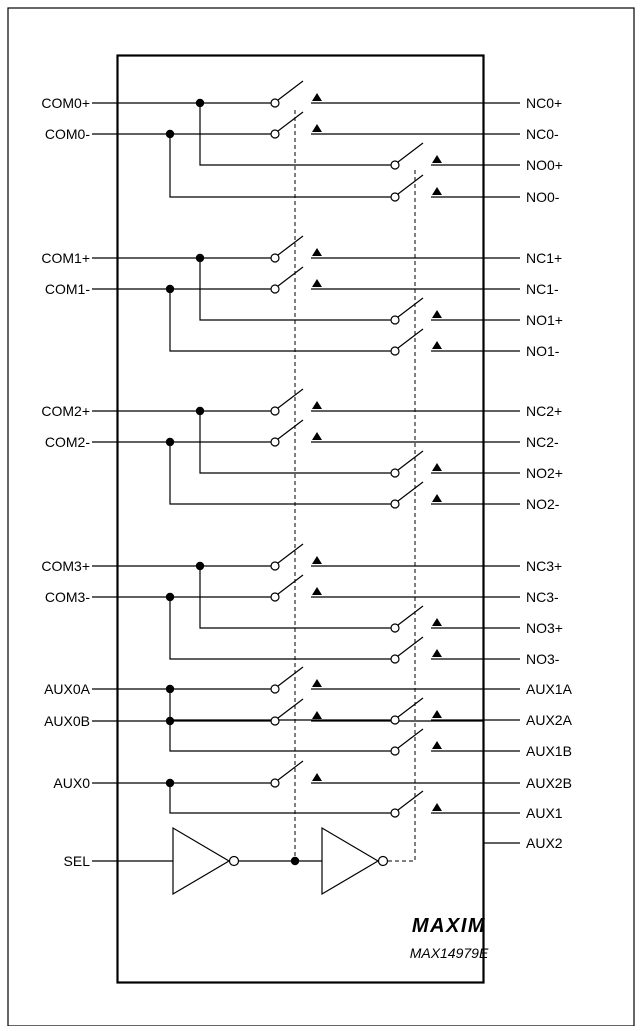 The image size is (642, 1031). What do you see at coordinates (542, 442) in the screenshot?
I see `pin-label: NC2-` at bounding box center [542, 442].